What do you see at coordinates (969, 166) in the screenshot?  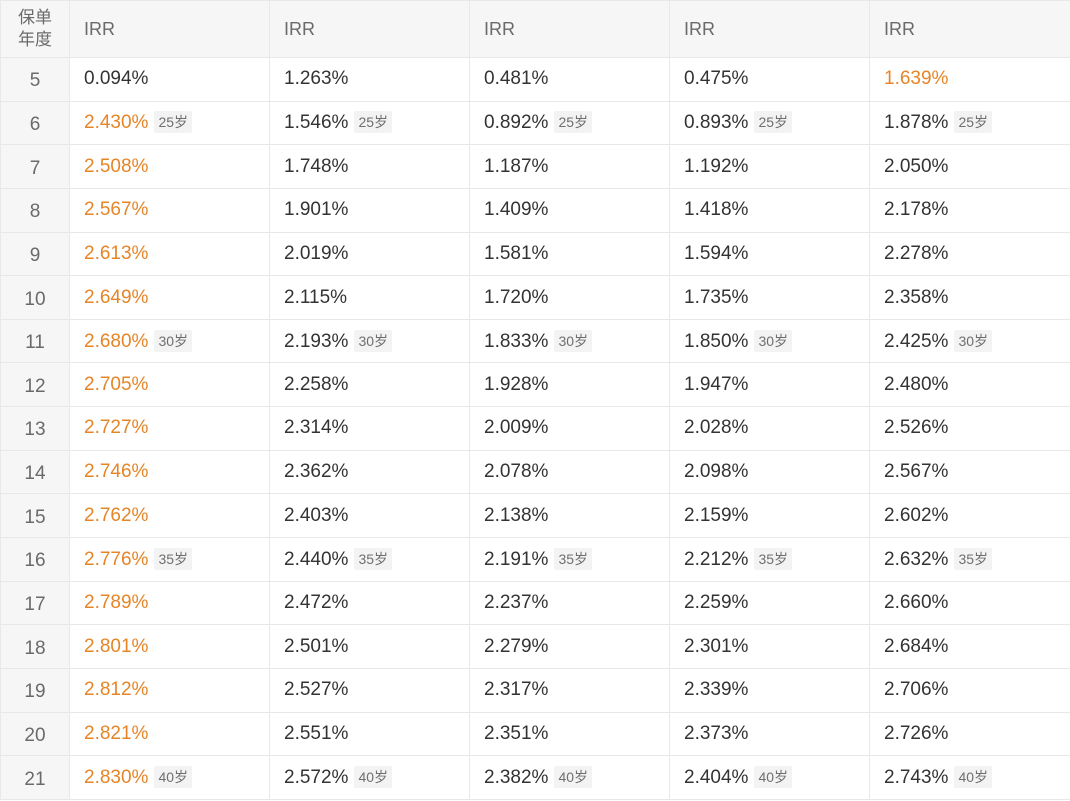 I see `irr-cell: 2.050%` at bounding box center [969, 166].